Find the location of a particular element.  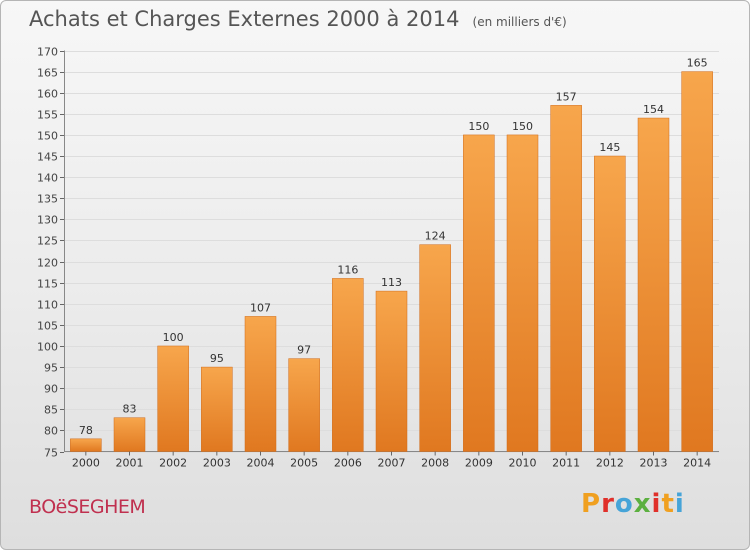

bar-2014 is located at coordinates (697, 261).